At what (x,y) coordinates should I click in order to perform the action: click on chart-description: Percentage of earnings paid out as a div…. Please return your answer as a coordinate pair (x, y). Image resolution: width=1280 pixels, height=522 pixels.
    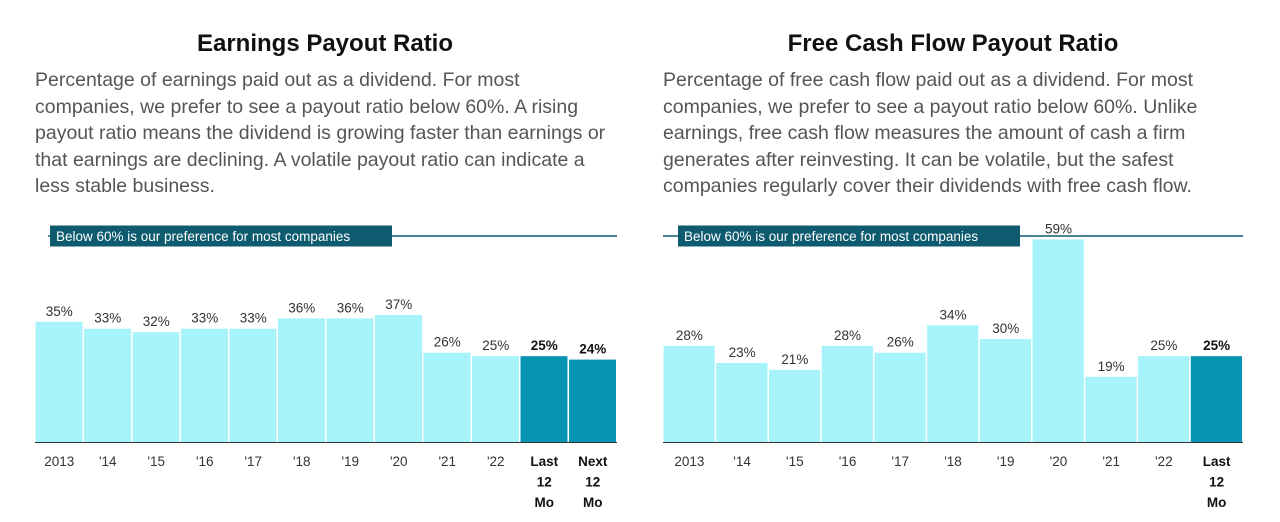
    Looking at the image, I should click on (320, 133).